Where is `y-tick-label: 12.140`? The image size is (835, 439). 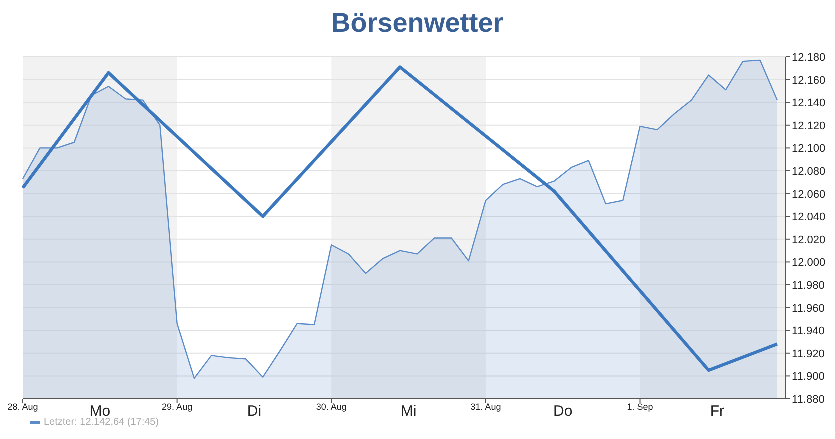 y-tick-label: 12.140 is located at coordinates (809, 104).